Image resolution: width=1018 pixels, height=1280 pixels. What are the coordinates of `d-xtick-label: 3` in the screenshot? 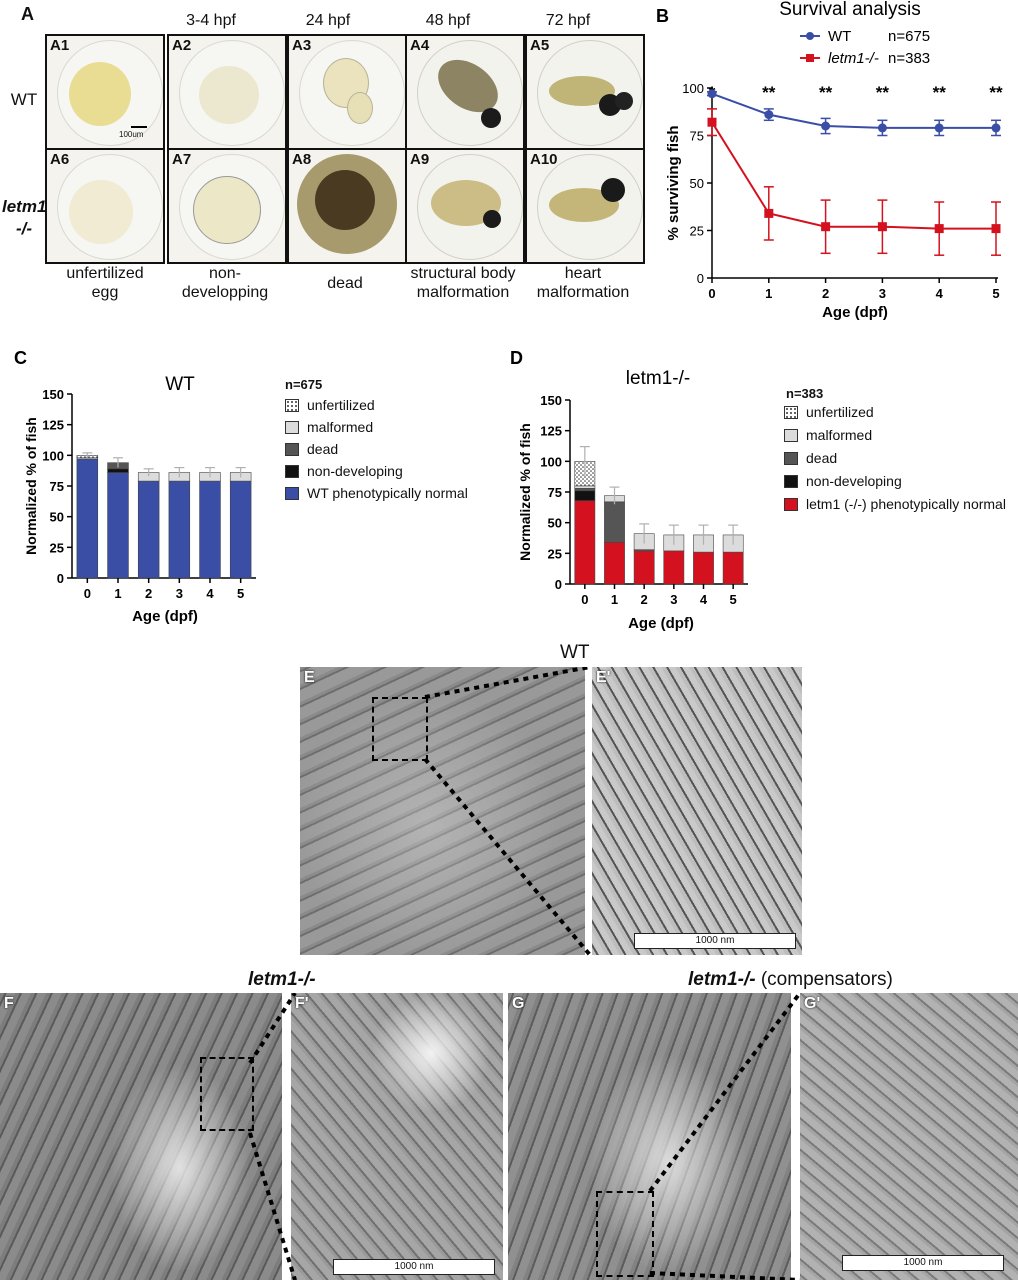 It's located at (673, 599).